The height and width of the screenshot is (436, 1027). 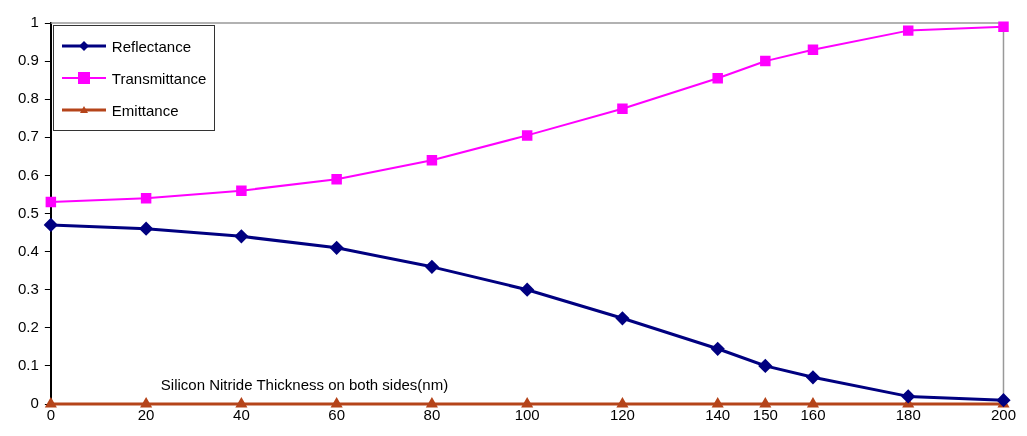 What do you see at coordinates (28, 98) in the screenshot?
I see `y-tick-label: 0.8` at bounding box center [28, 98].